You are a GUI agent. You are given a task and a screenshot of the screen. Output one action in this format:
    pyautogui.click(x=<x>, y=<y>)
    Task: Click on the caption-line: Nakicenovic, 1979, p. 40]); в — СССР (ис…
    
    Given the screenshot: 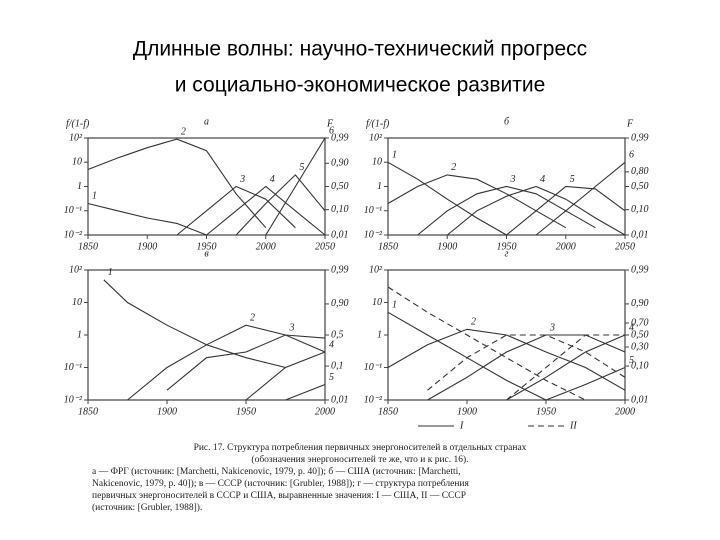 What is the action you would take?
    pyautogui.click(x=281, y=483)
    